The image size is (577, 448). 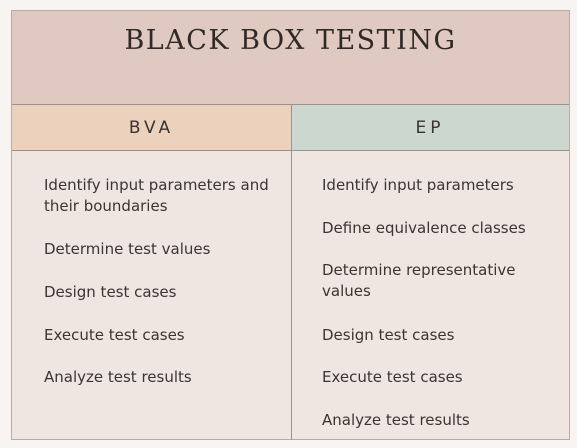 What do you see at coordinates (430, 128) in the screenshot?
I see `ep-column-header: EP` at bounding box center [430, 128].